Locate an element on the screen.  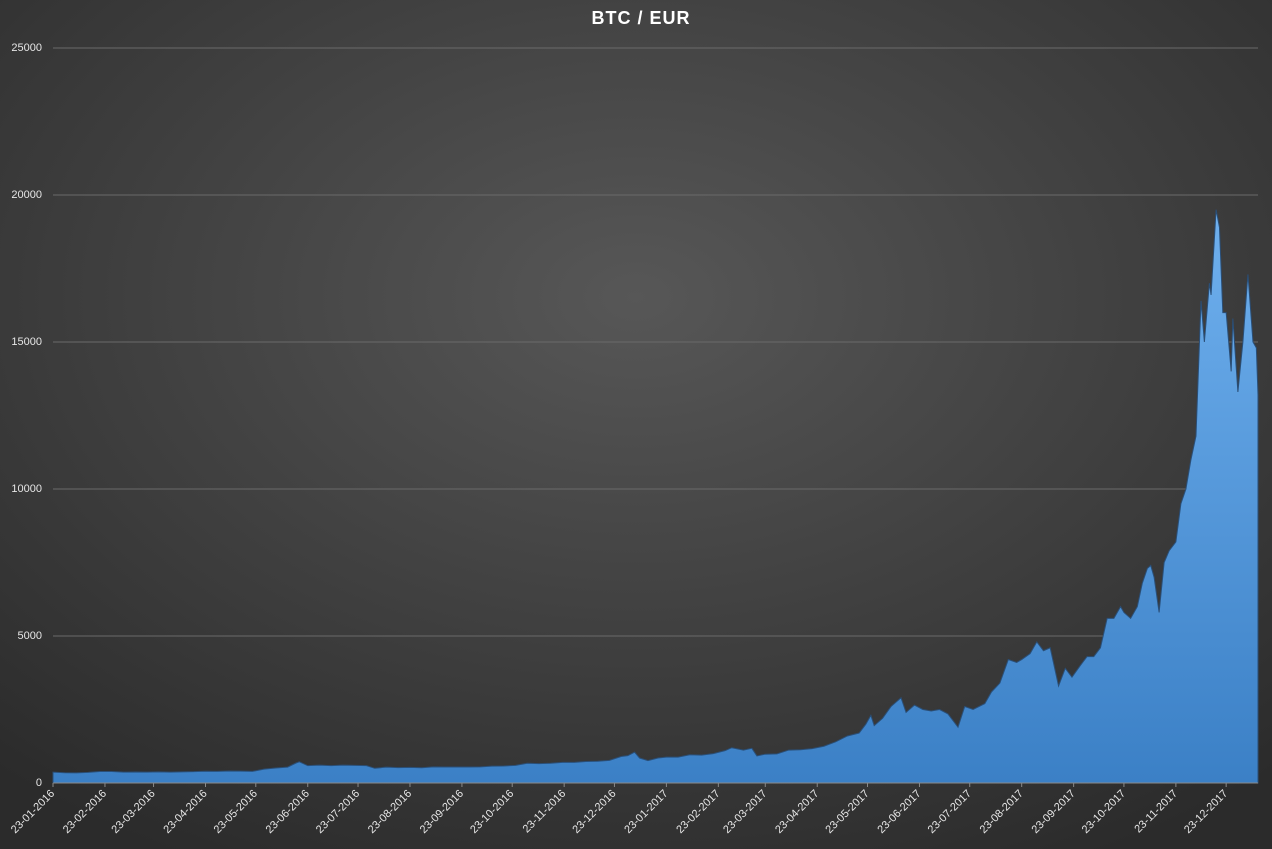
y-tick-label: 15000 is located at coordinates (26, 342).